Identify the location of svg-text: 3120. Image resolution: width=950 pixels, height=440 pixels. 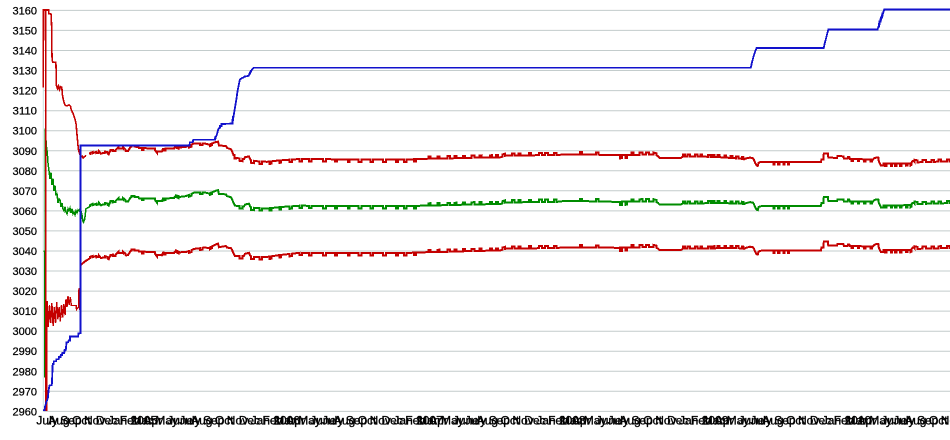
(25, 92).